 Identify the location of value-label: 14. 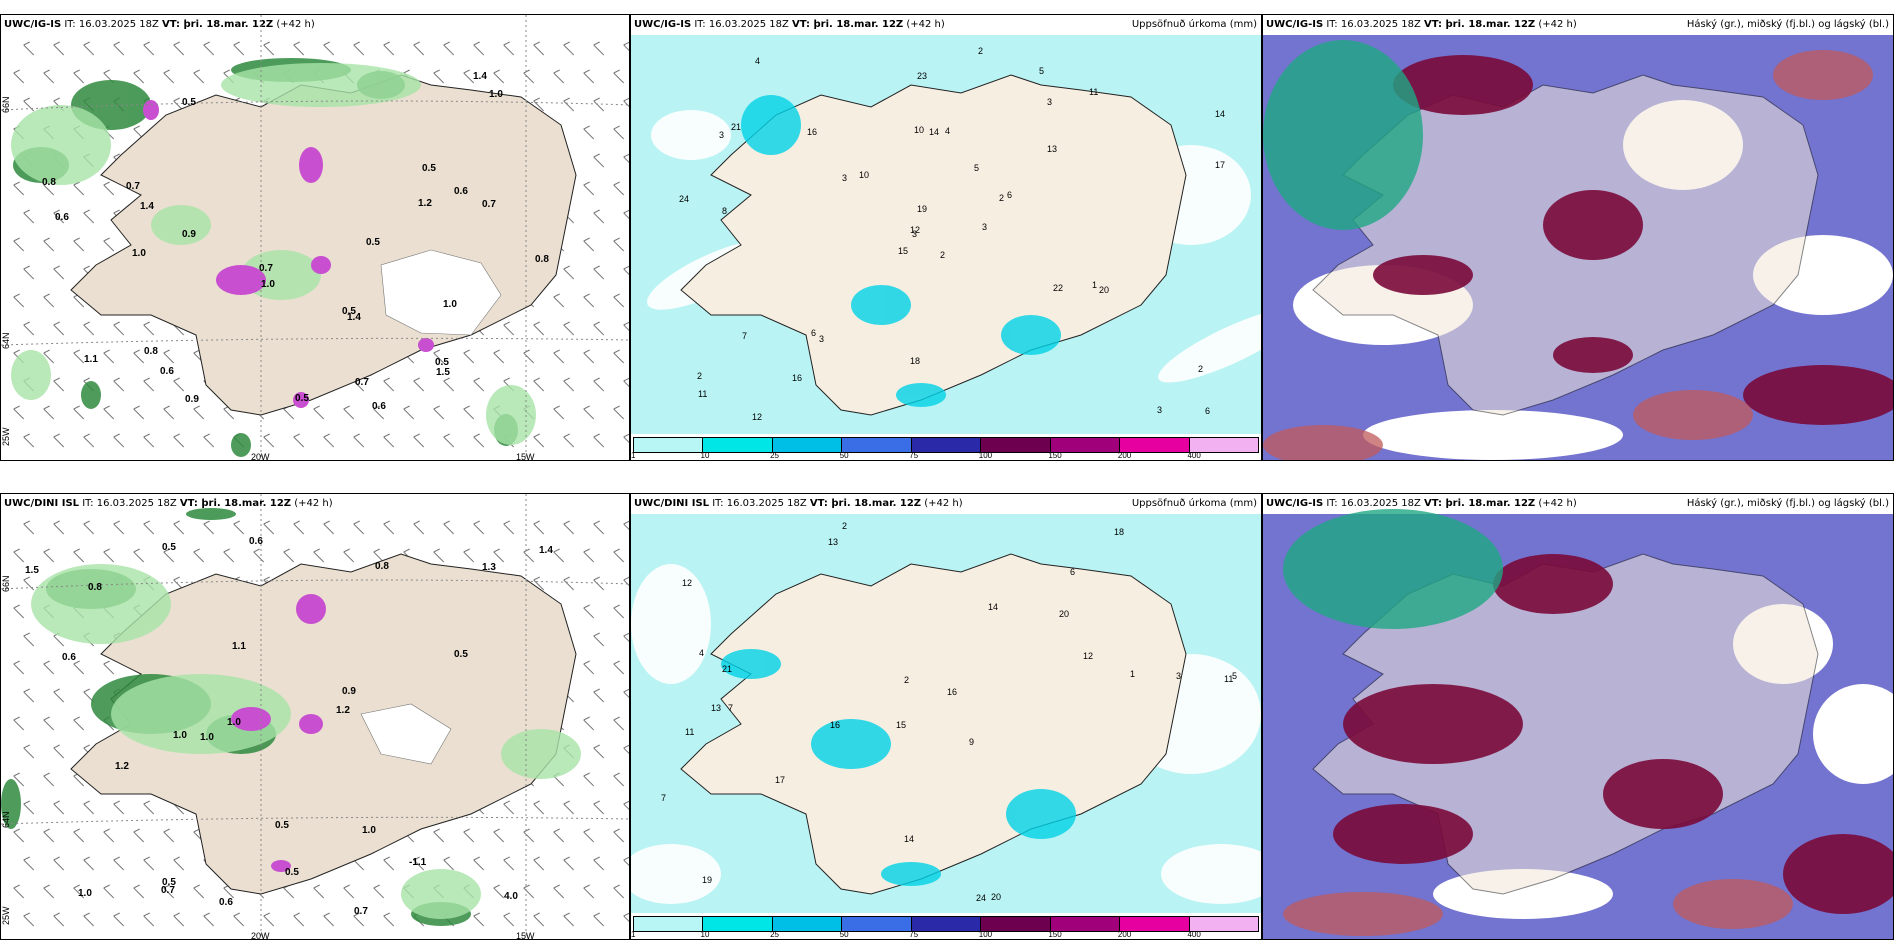
(993, 607).